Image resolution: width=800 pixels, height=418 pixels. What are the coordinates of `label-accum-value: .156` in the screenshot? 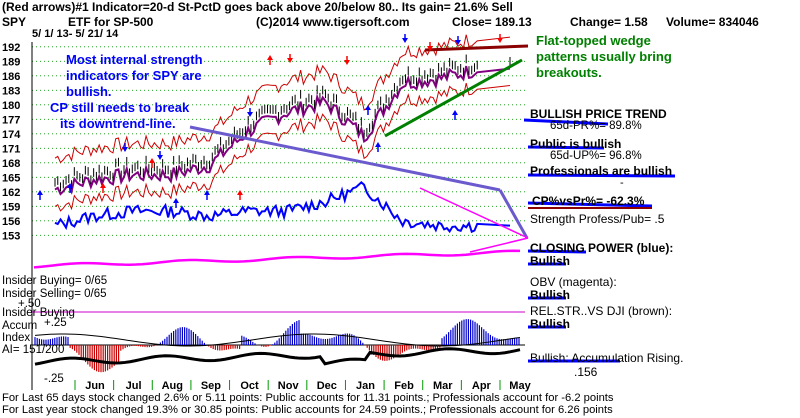 It's located at (586, 372).